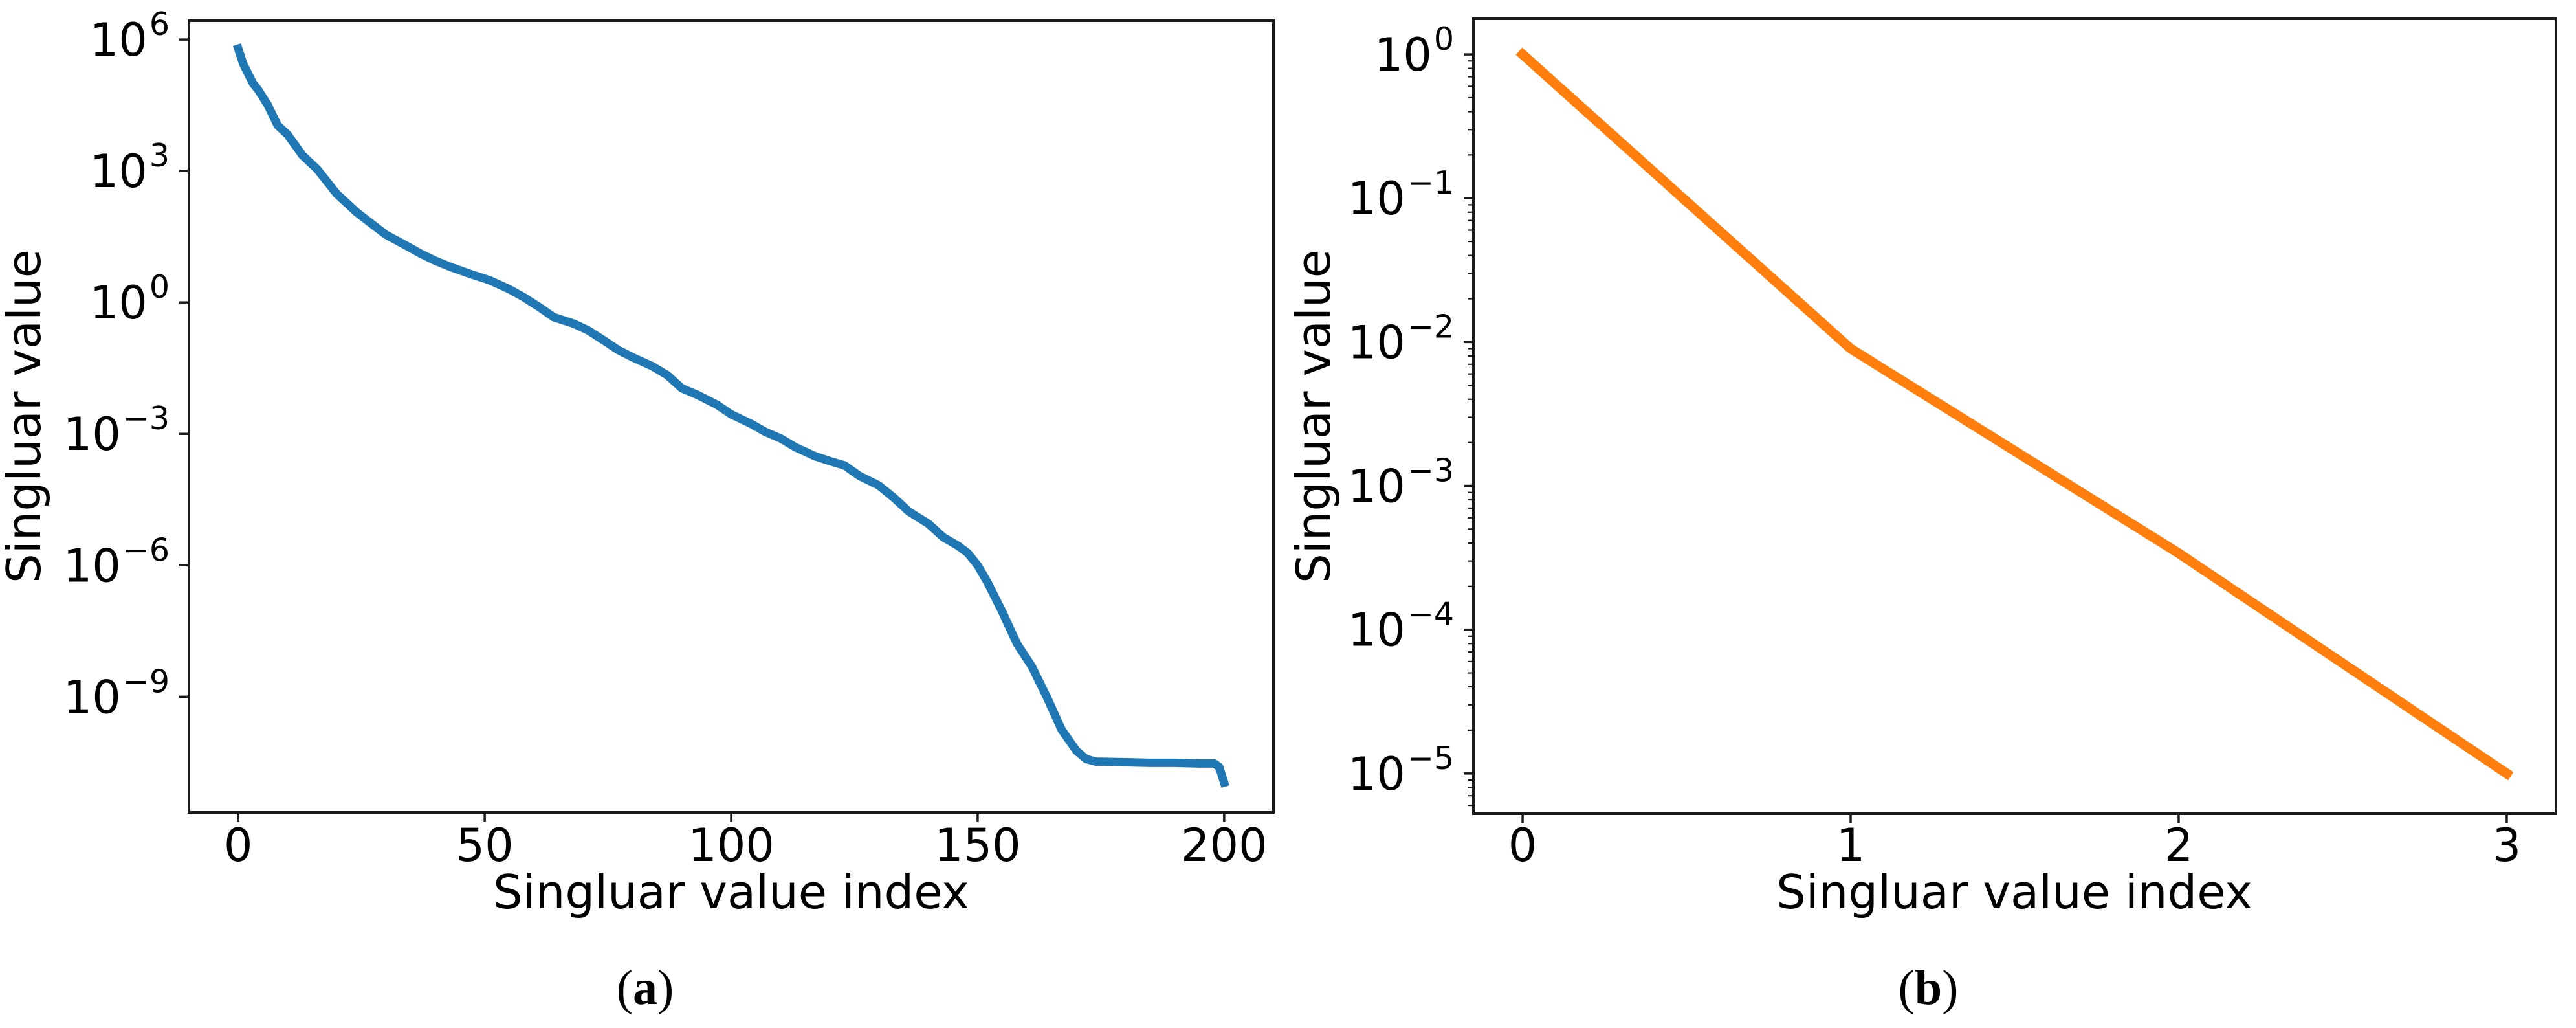  I want to click on chart-b-ylabel: Singluar value, so click(1313, 416).